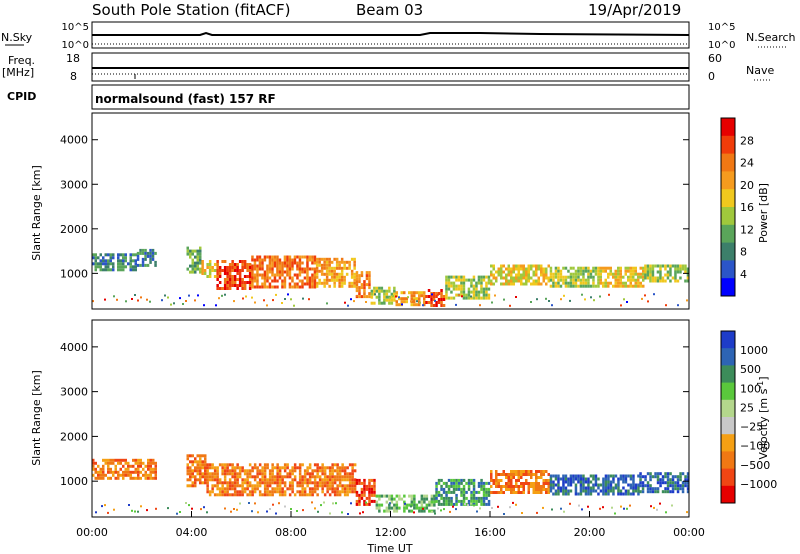 Image resolution: width=800 pixels, height=554 pixels. I want to click on y-tick-label: 2000, so click(74, 229).